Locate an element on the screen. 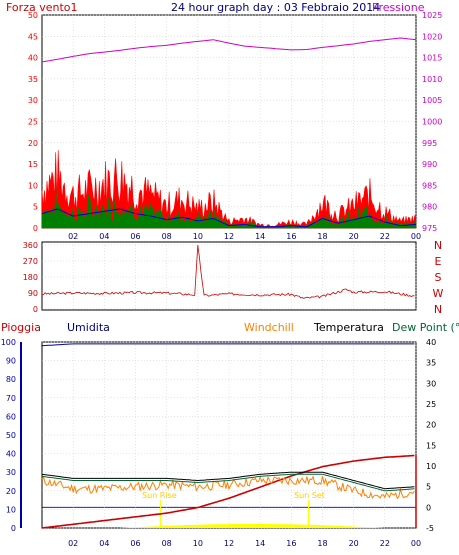 Image resolution: width=459 pixels, height=555 pixels. humidity-y-tick: 20 is located at coordinates (11, 491).